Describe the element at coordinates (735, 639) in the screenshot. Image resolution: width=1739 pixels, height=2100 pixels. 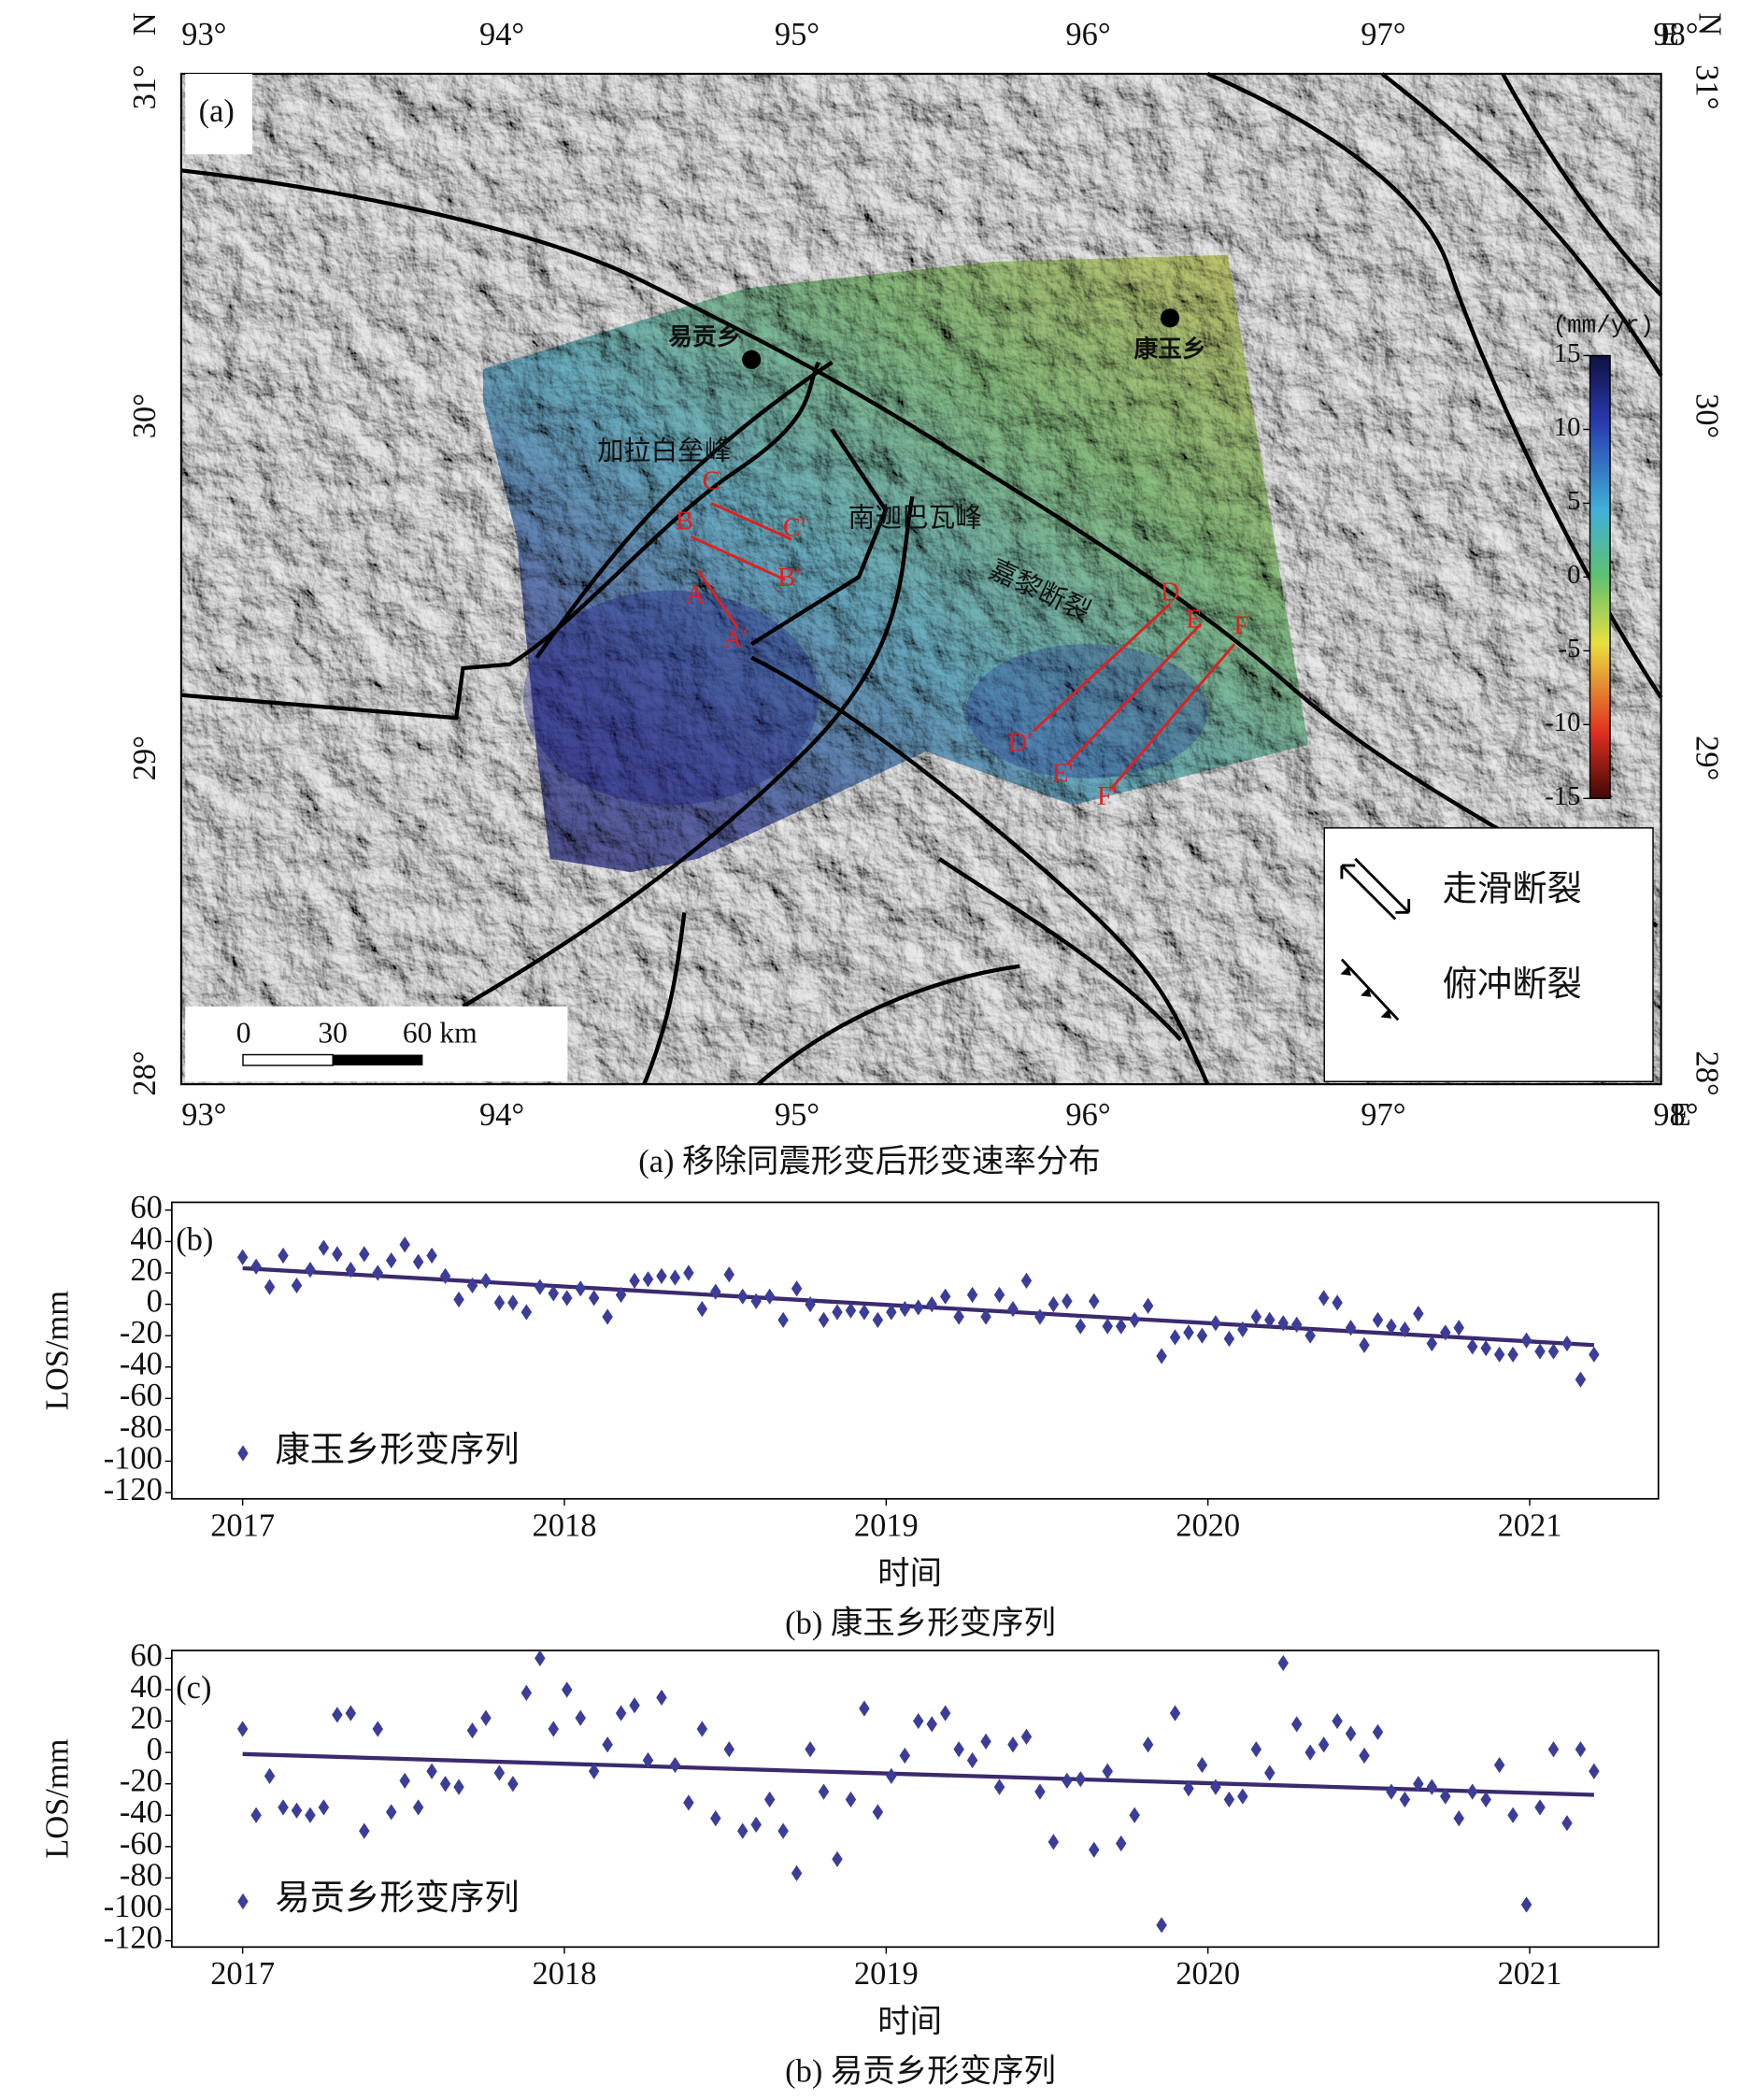
I see `profile-label: A'` at that location.